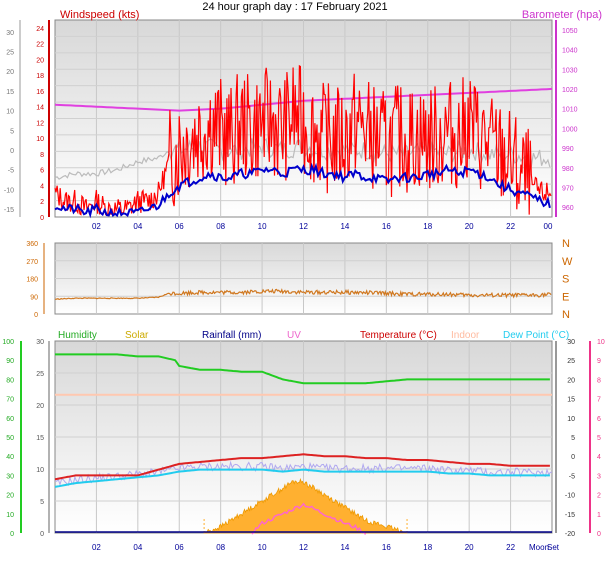 The image size is (608, 561). I want to click on direction-tick-label: 270, so click(32, 262).